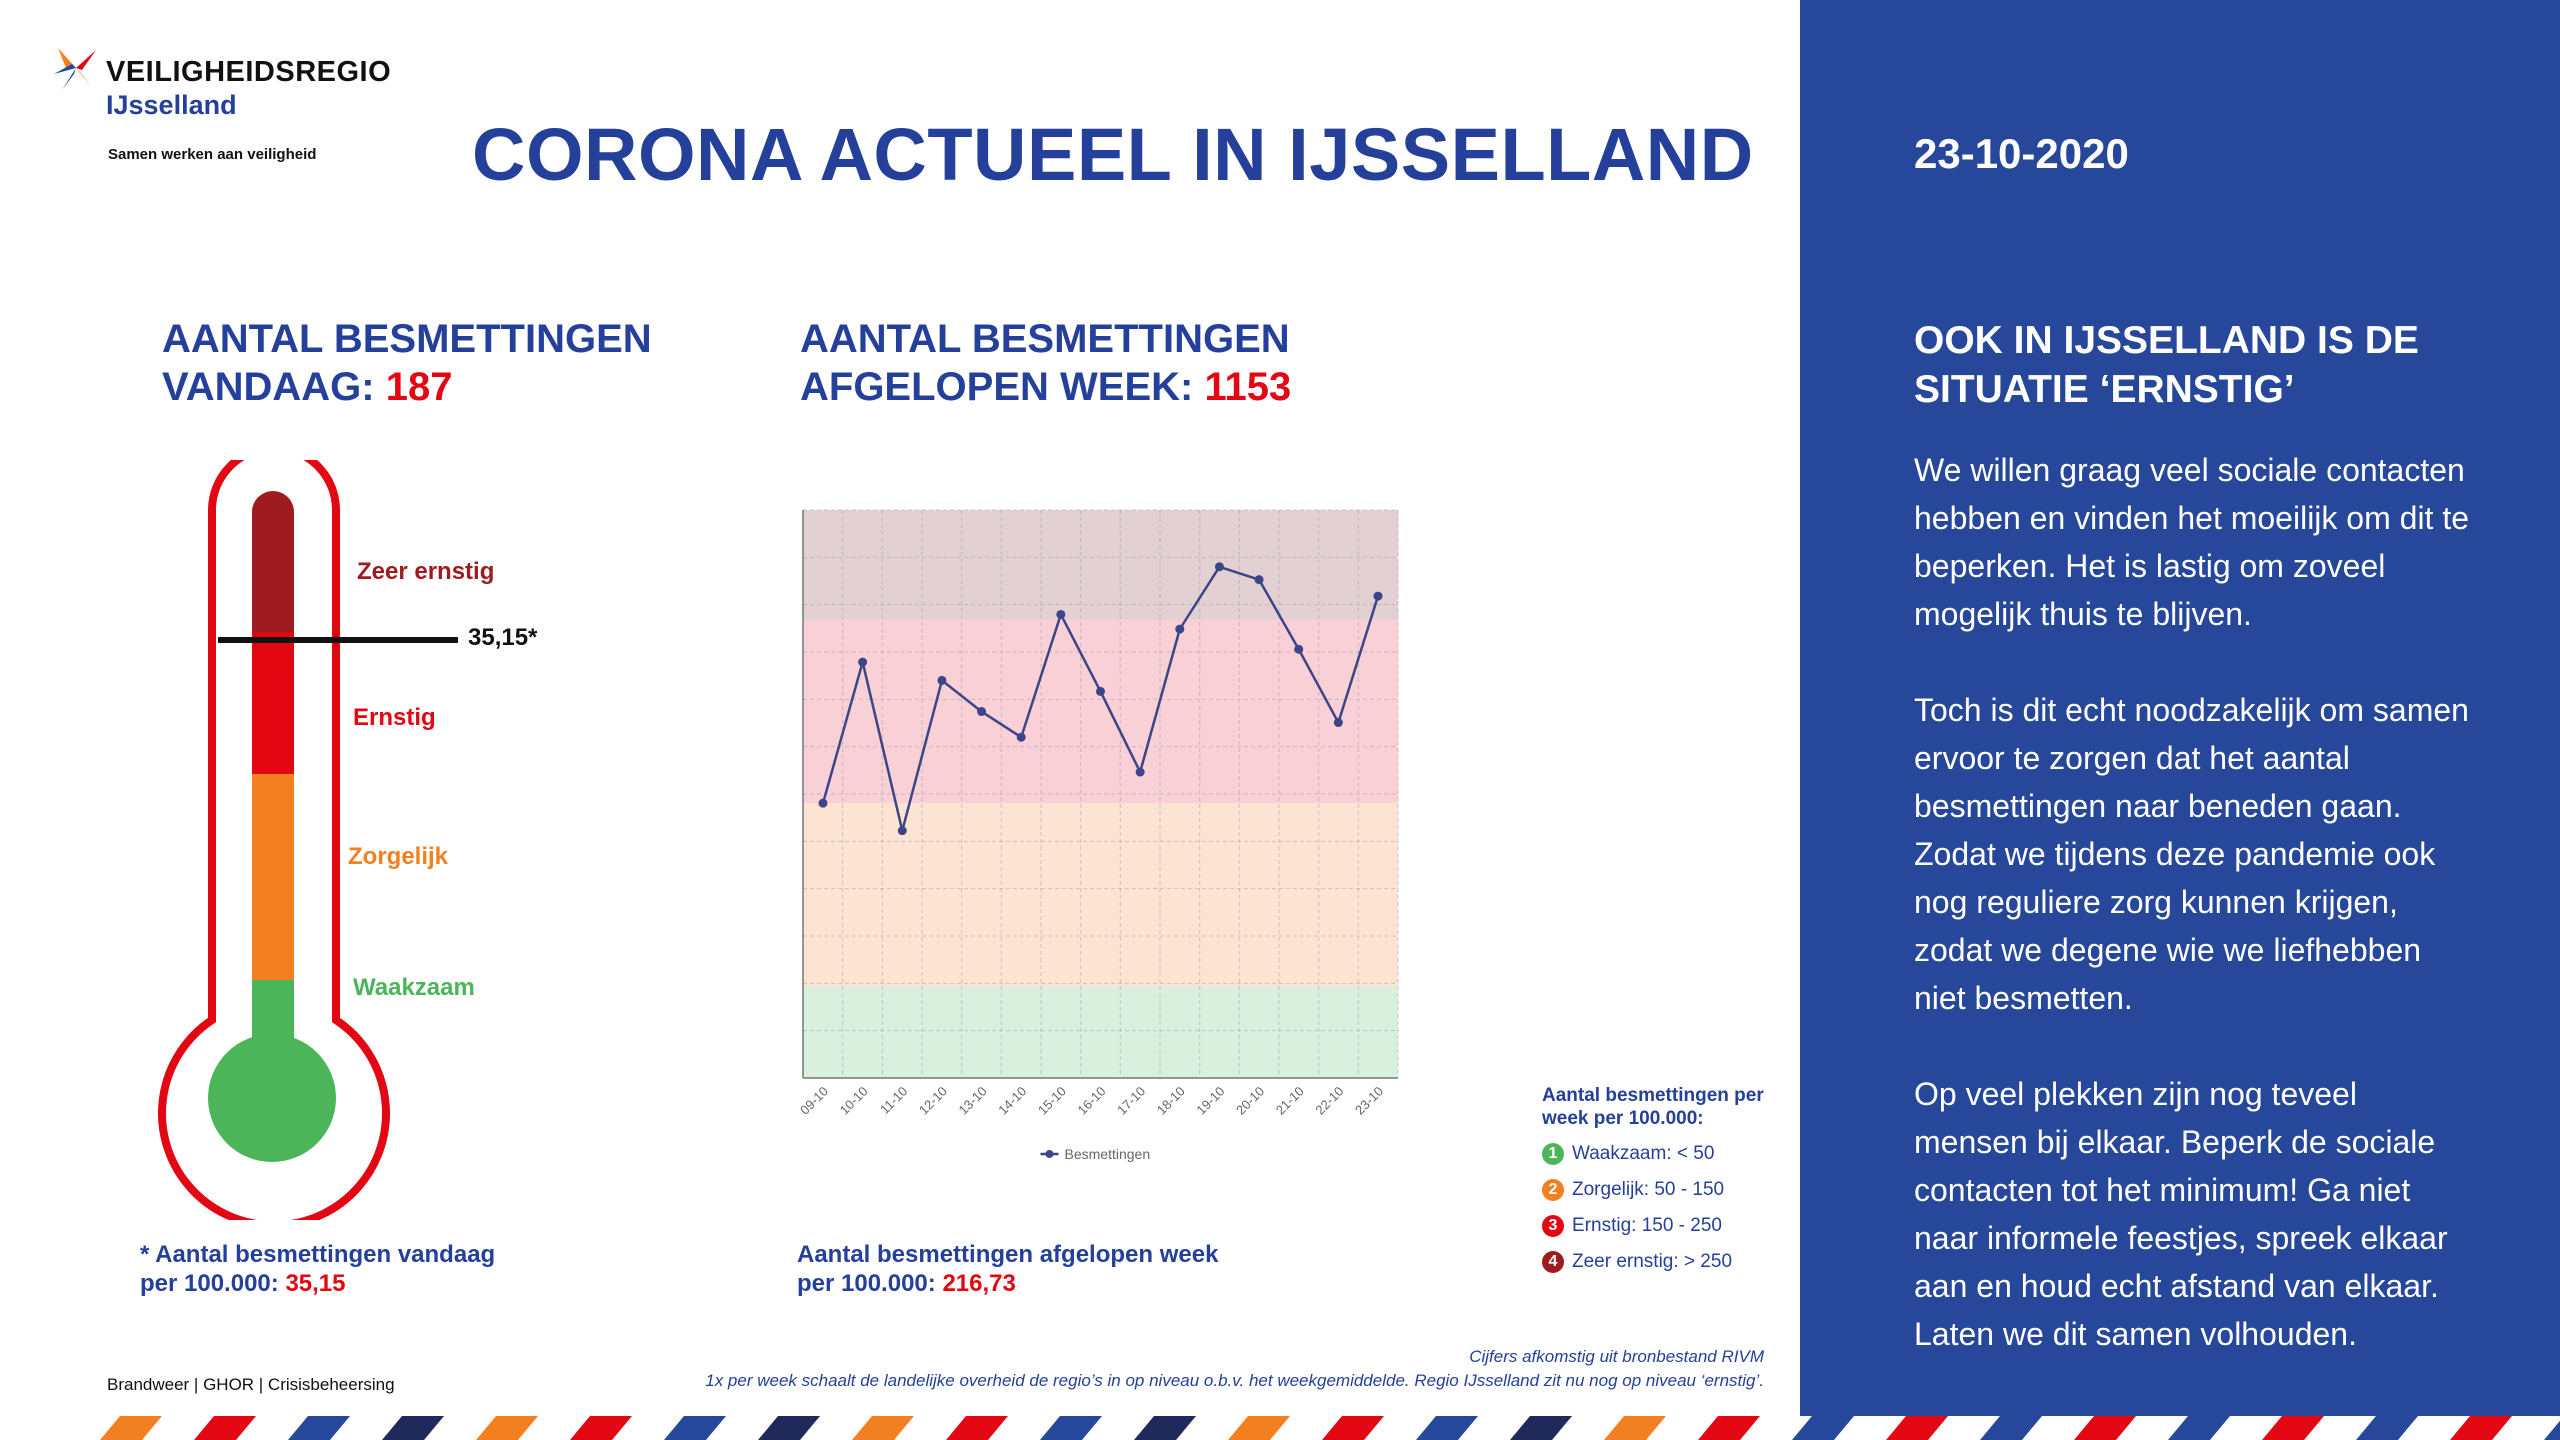 This screenshot has width=2560, height=1440. I want to click on chart-x-tick-label: 13-10, so click(973, 1101).